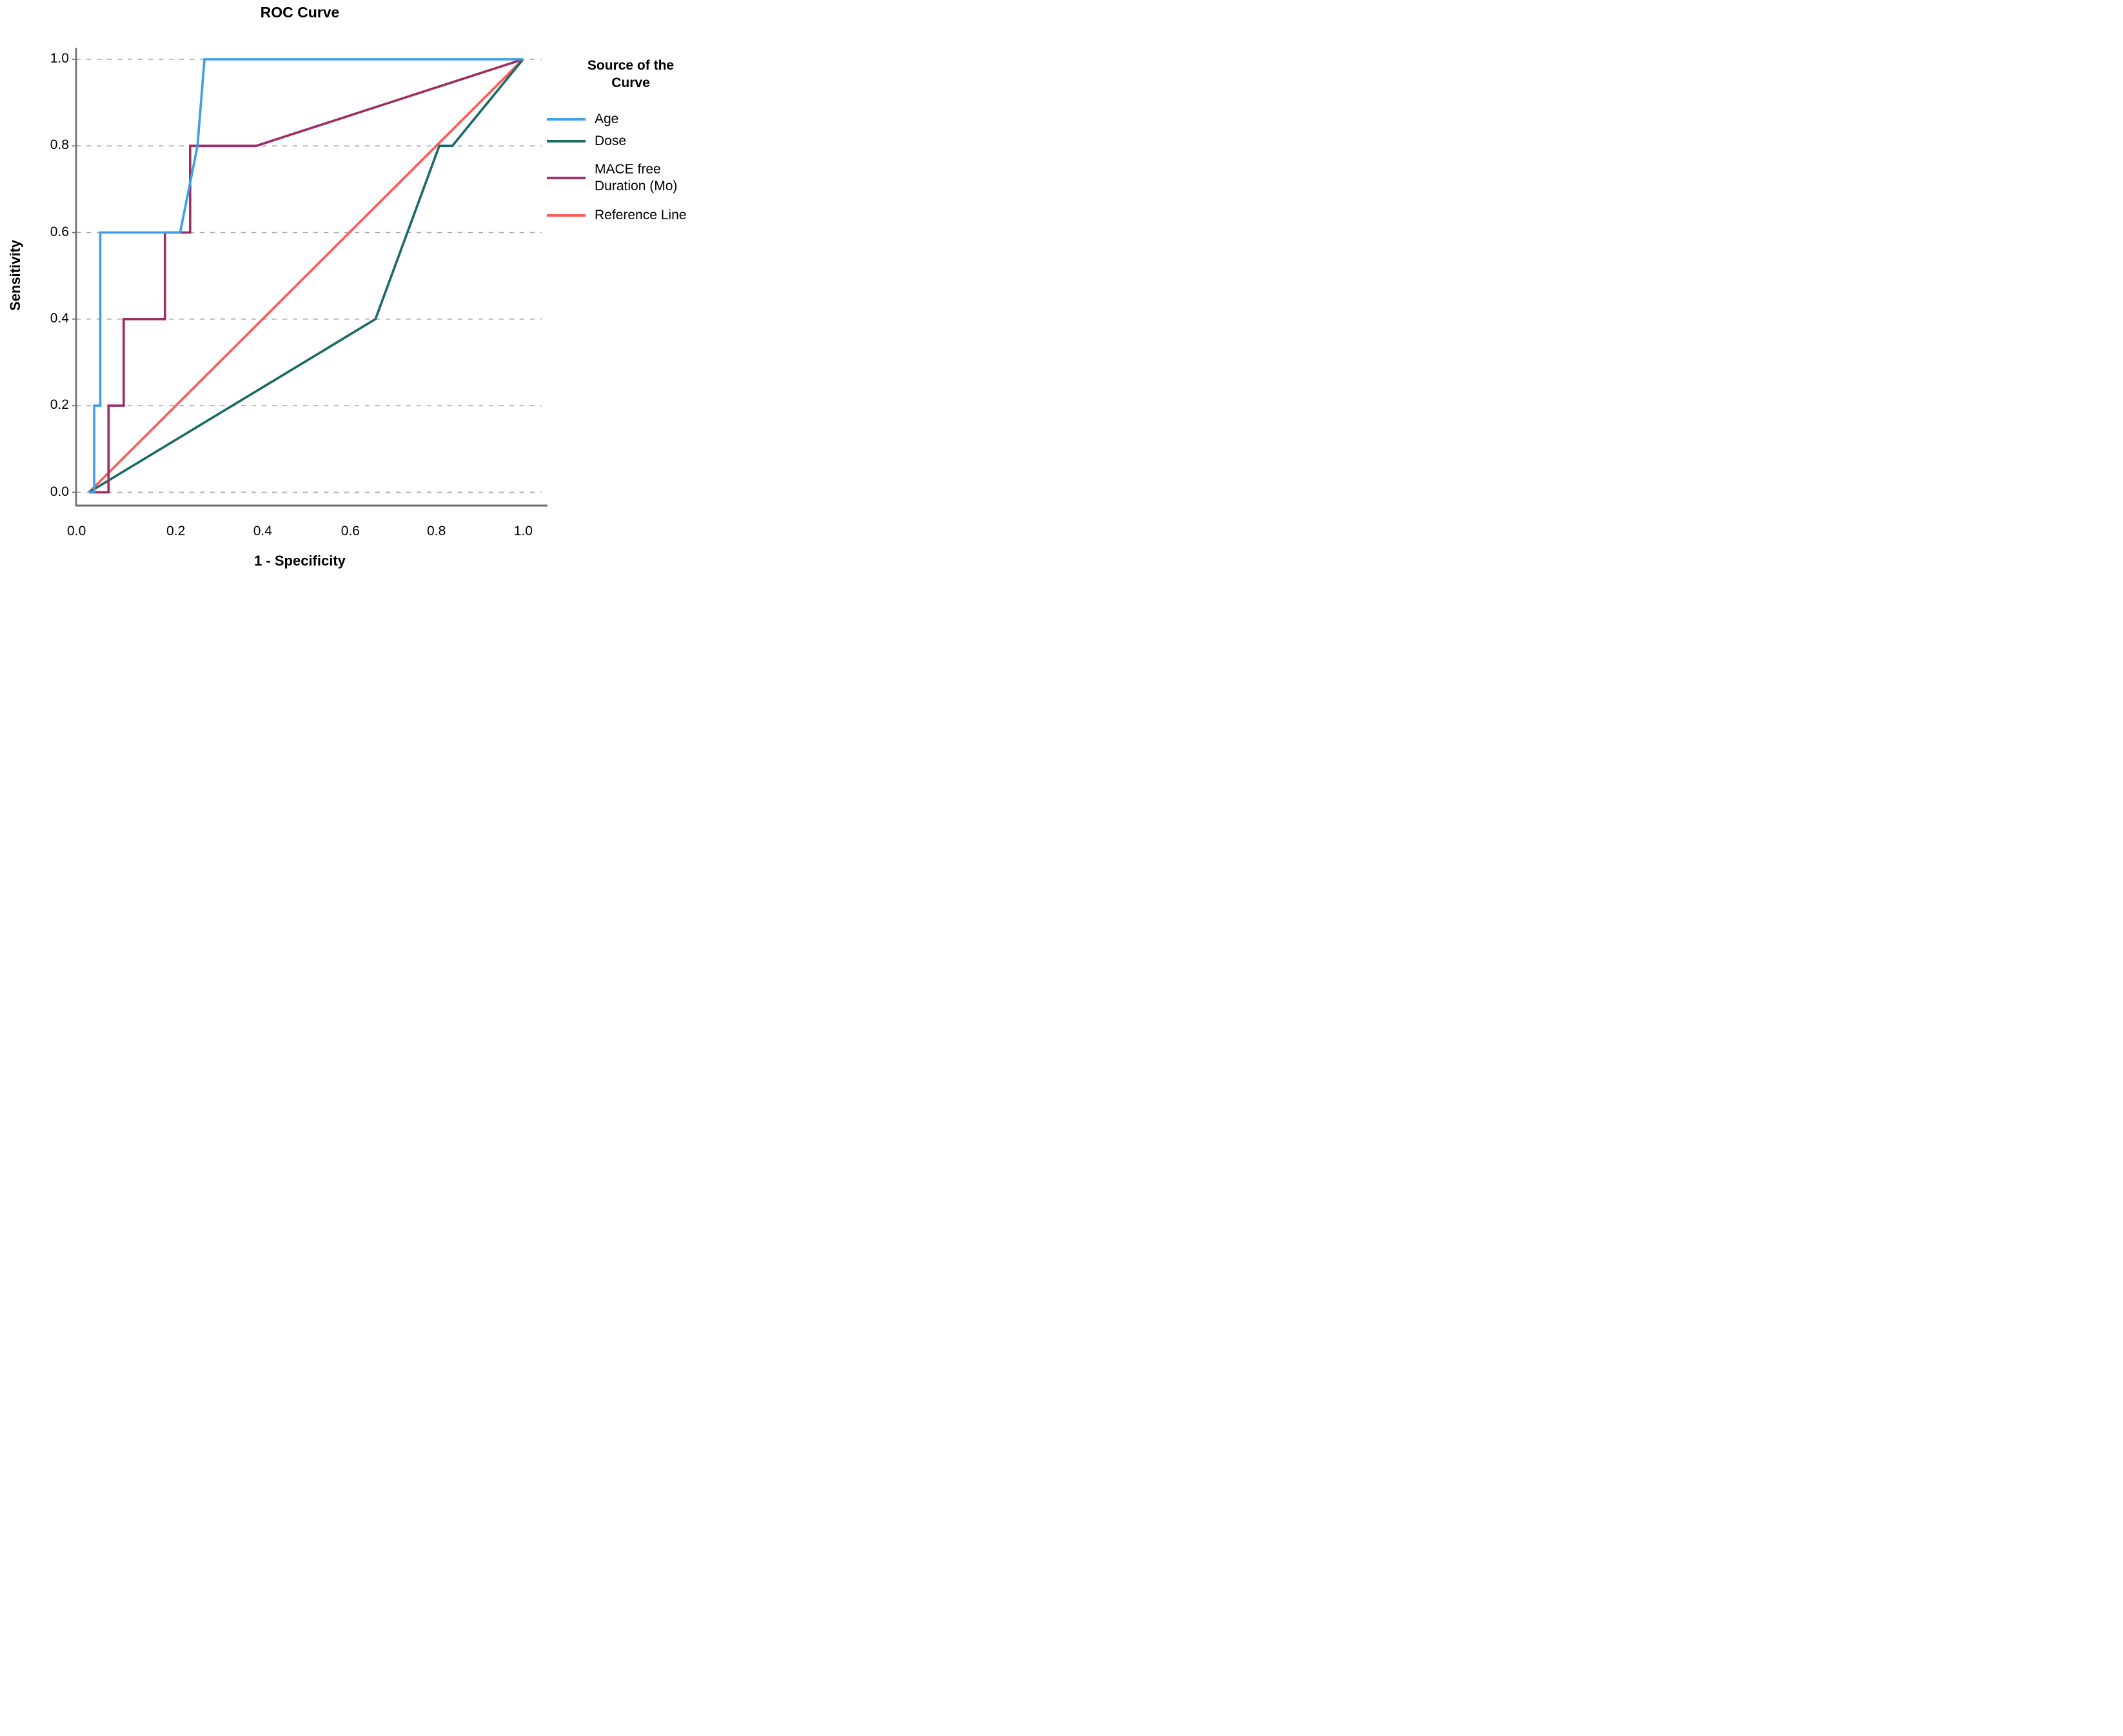 The width and height of the screenshot is (2123, 1736). What do you see at coordinates (60, 405) in the screenshot?
I see `y-tick-label-0.2: 0.2` at bounding box center [60, 405].